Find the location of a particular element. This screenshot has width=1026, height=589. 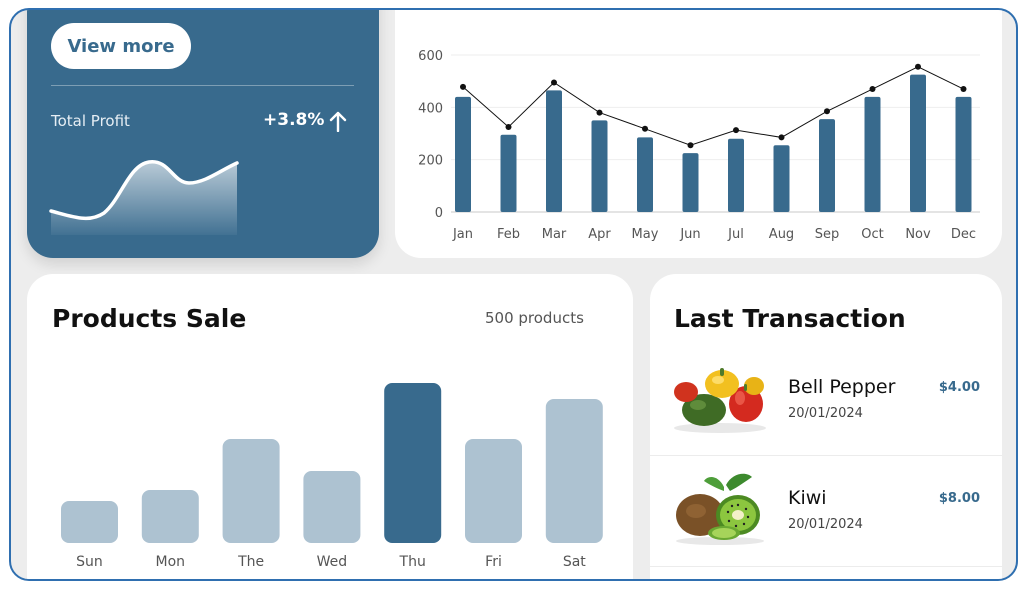

transaction-row: Bell Pepper 20/01/2024 $4.00 is located at coordinates (826, 401).